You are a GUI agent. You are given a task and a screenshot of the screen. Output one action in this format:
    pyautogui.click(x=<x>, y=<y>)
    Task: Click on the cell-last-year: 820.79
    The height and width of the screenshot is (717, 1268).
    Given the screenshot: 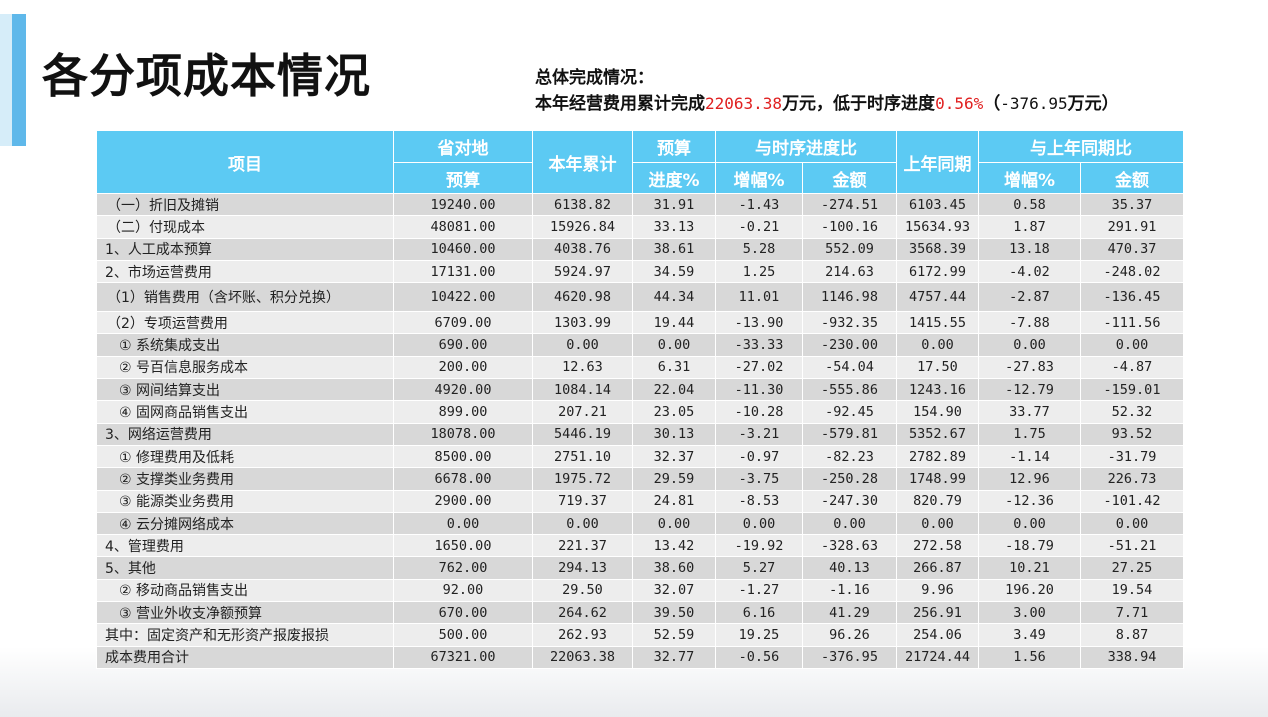 What is the action you would take?
    pyautogui.click(x=937, y=501)
    